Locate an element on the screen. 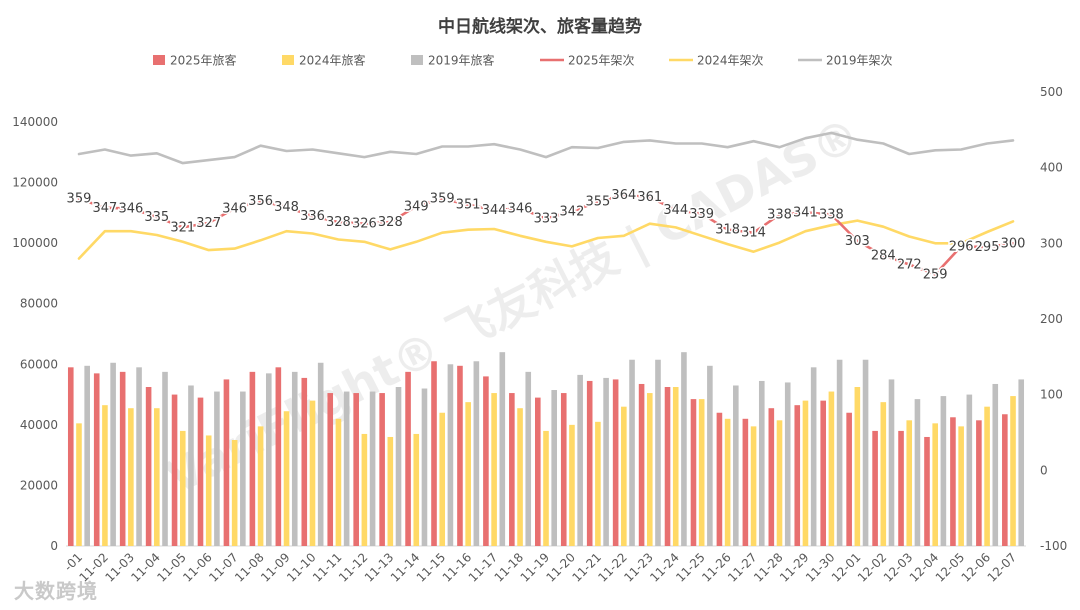 The height and width of the screenshot is (610, 1080). legend-item: 2024年架次 is located at coordinates (716, 61).